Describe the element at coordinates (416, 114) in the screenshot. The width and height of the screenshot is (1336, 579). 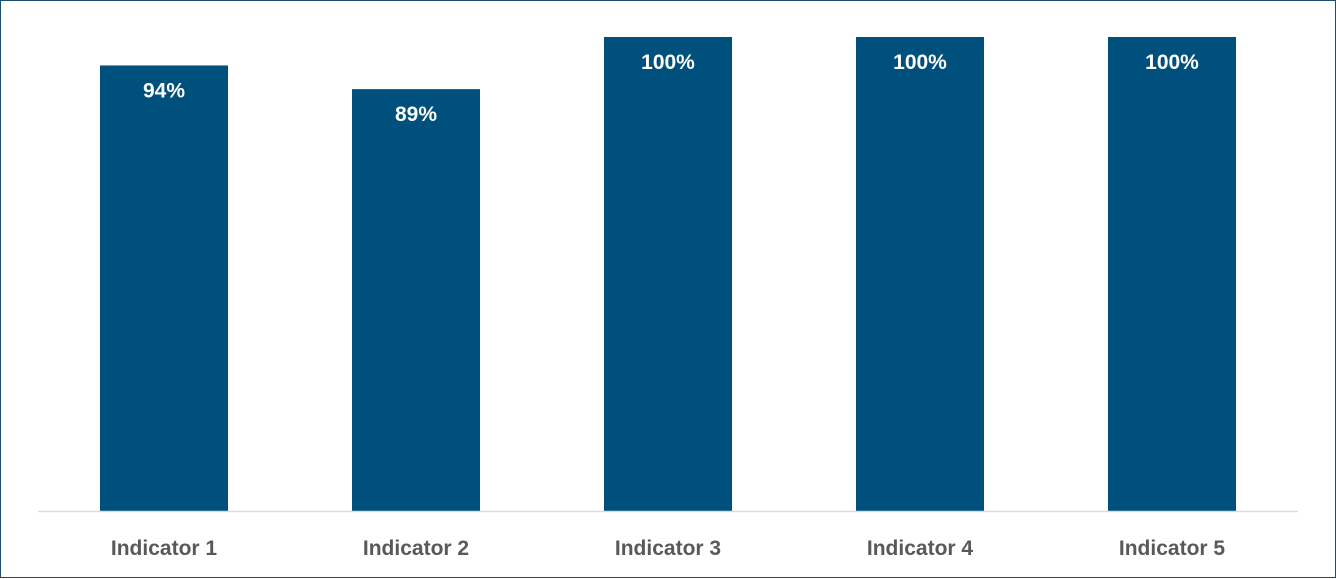
I see `bar-value-label-2: 89%` at that location.